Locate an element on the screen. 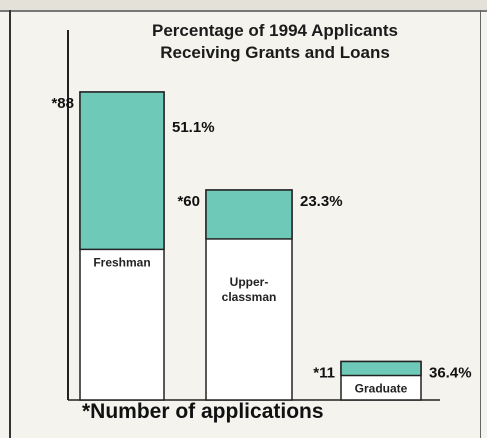  cropped-header-strip is located at coordinates (243, 6).